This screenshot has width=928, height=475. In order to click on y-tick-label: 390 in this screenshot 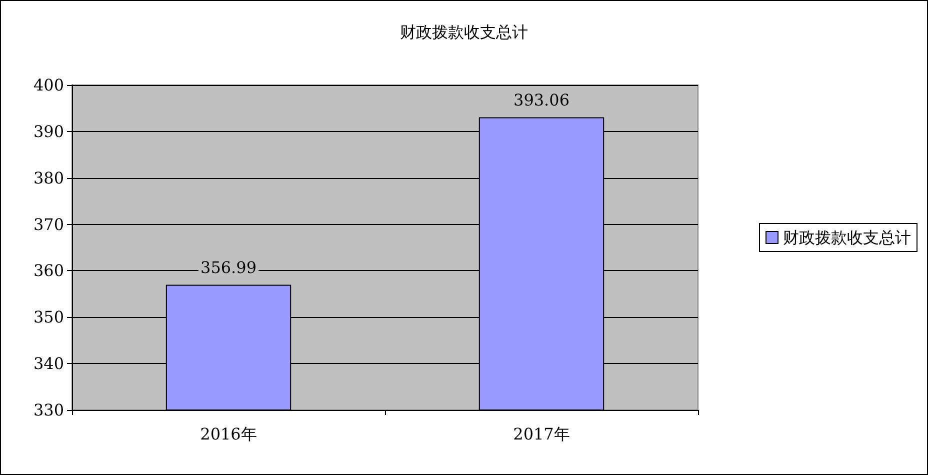, I will do `click(48, 131)`.